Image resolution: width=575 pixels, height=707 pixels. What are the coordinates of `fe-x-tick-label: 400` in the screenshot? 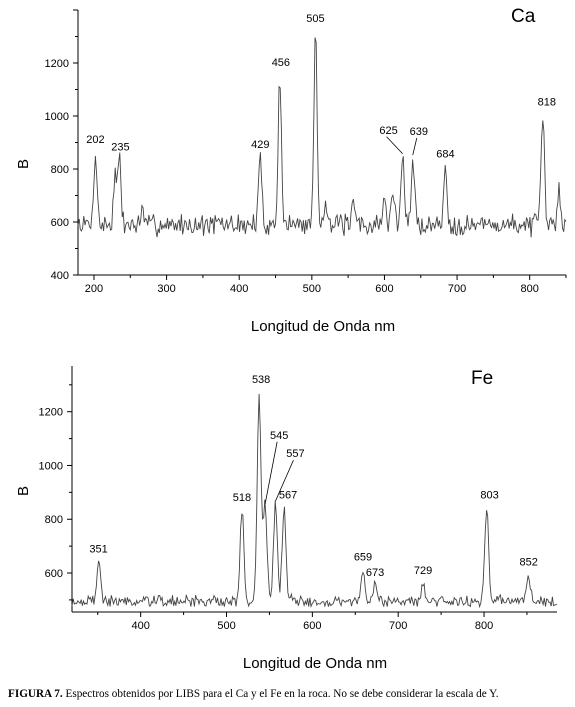 It's located at (140, 626).